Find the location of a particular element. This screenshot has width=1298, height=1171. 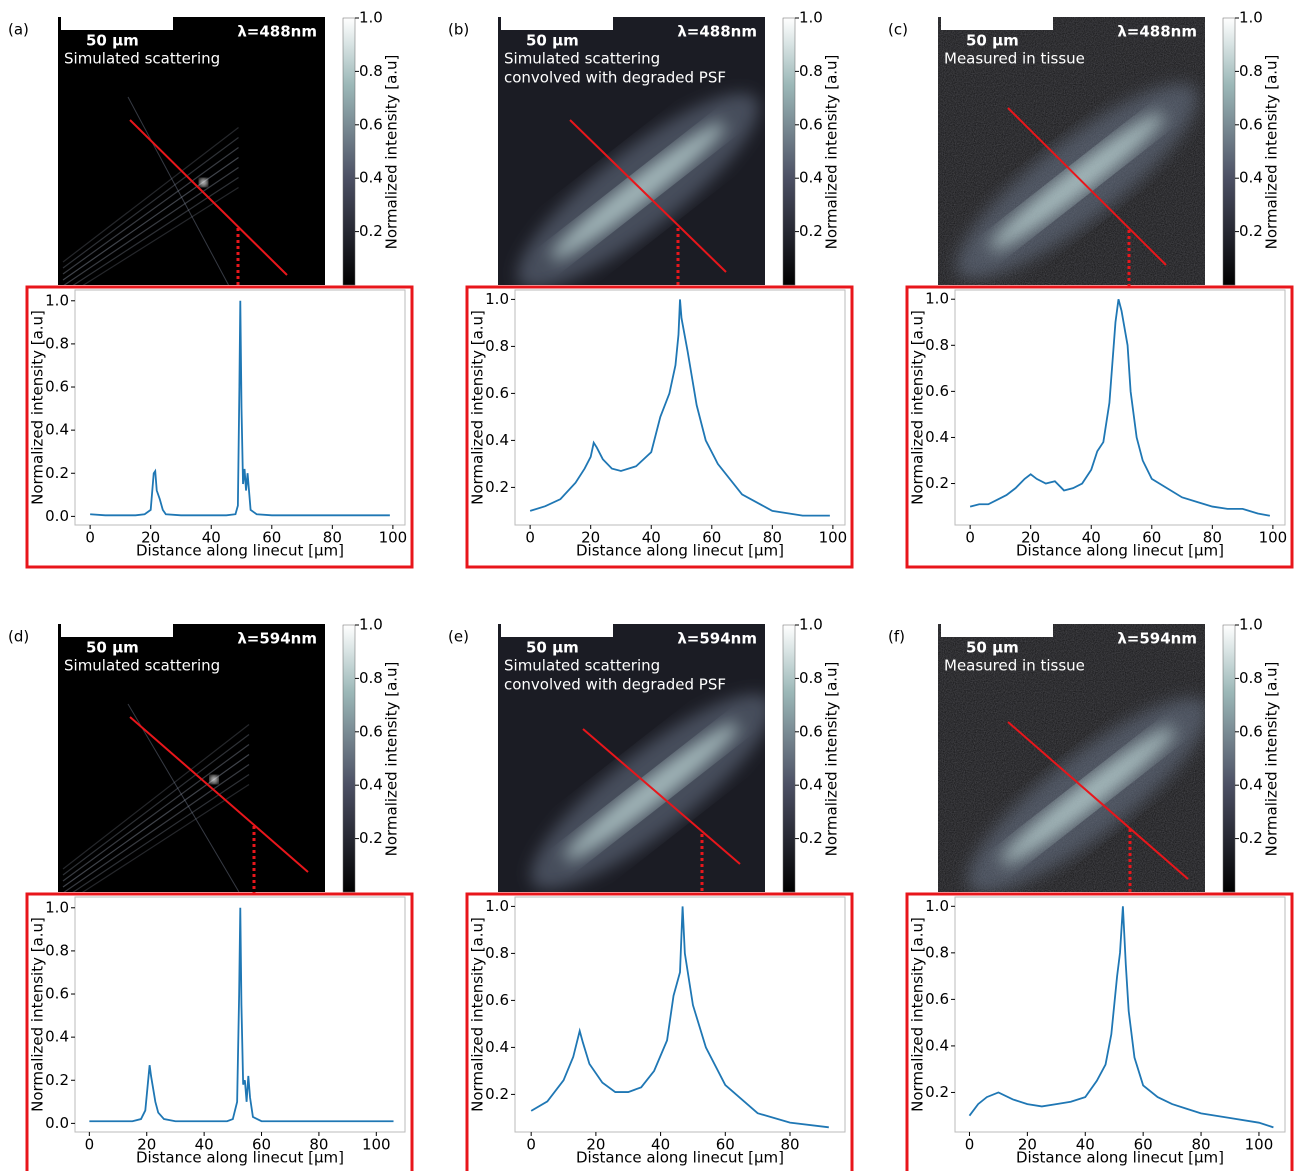

panel-label: (d) is located at coordinates (18, 637).